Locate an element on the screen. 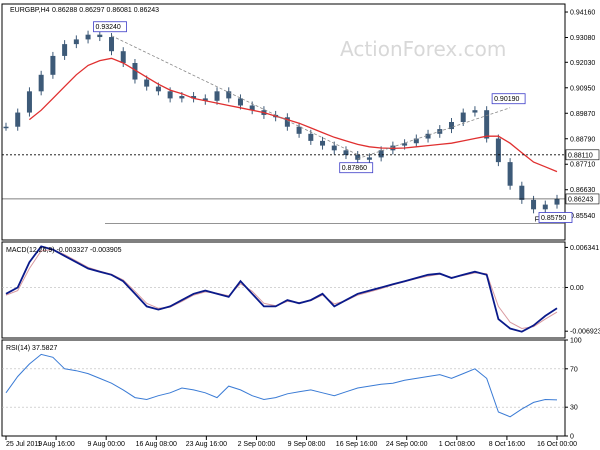  x-tick-label: 24 Sep 00:00 is located at coordinates (407, 444).